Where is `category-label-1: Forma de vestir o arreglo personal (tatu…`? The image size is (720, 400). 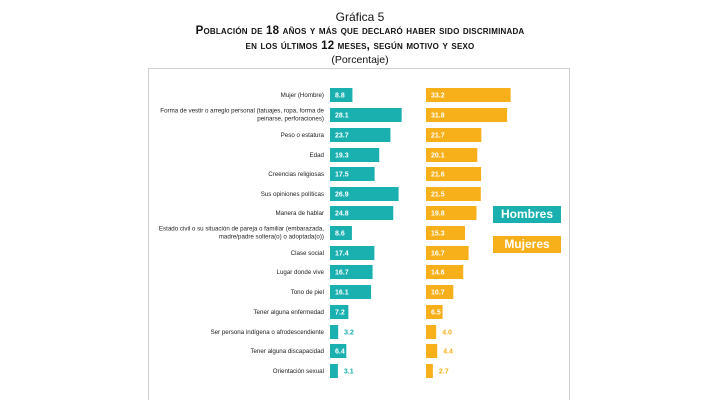
category-label-1: Forma de vestir o arreglo personal (tatu… is located at coordinates (242, 115).